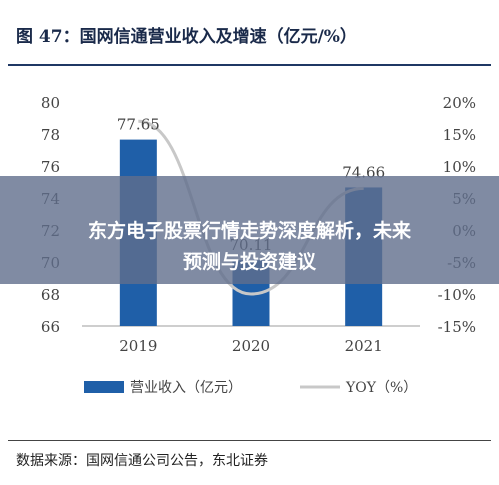  I want to click on y-right-tick-label: 10%, so click(459, 167).